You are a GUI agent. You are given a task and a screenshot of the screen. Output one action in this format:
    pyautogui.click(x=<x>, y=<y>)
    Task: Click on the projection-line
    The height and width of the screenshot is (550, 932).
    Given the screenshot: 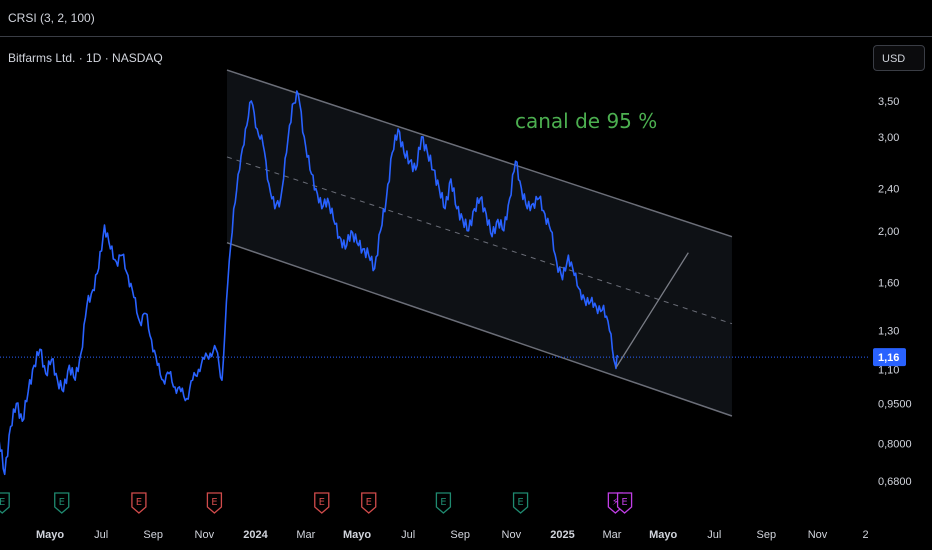 What is the action you would take?
    pyautogui.click(x=652, y=310)
    